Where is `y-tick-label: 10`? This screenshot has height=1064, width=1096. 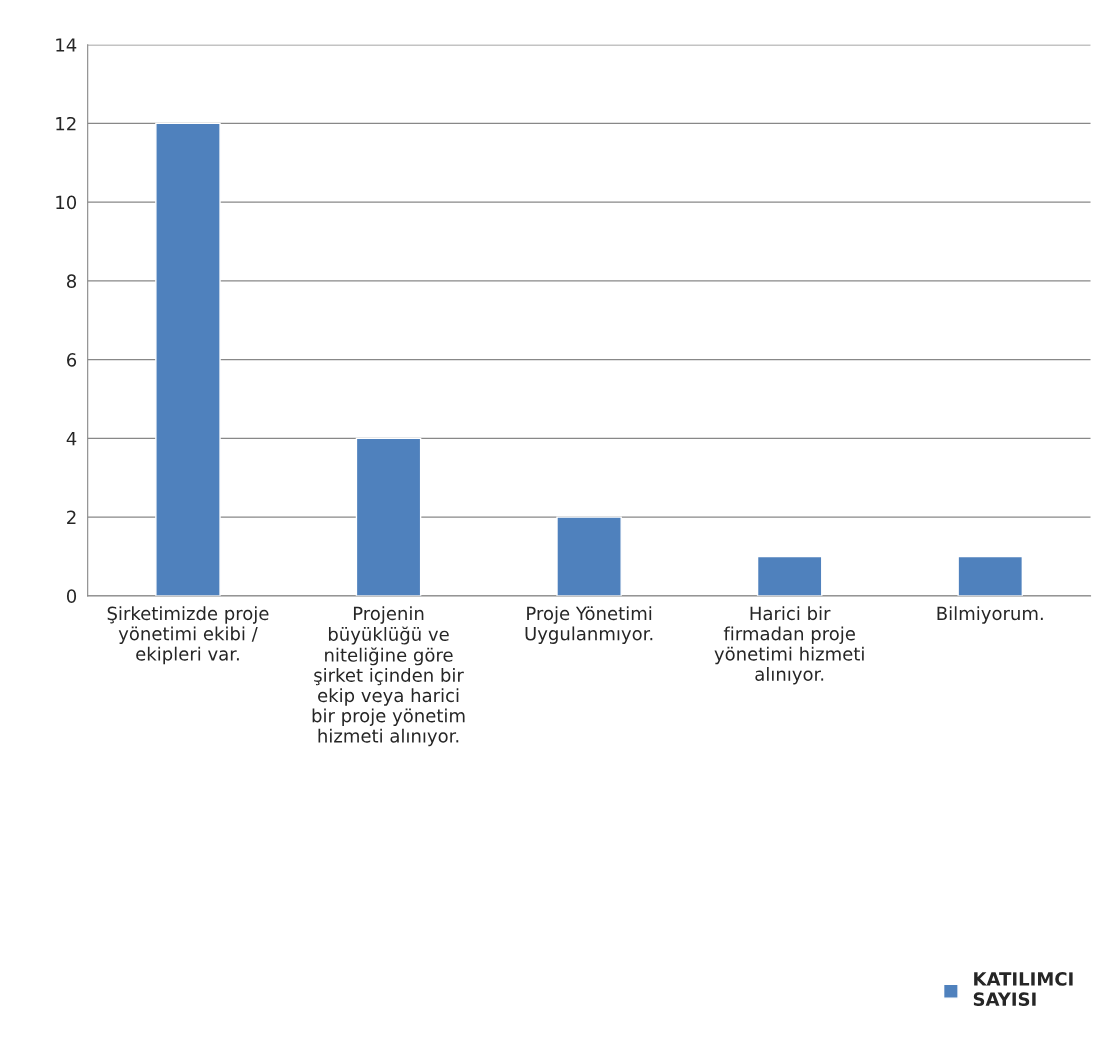
y-tick-label: 10 is located at coordinates (66, 202).